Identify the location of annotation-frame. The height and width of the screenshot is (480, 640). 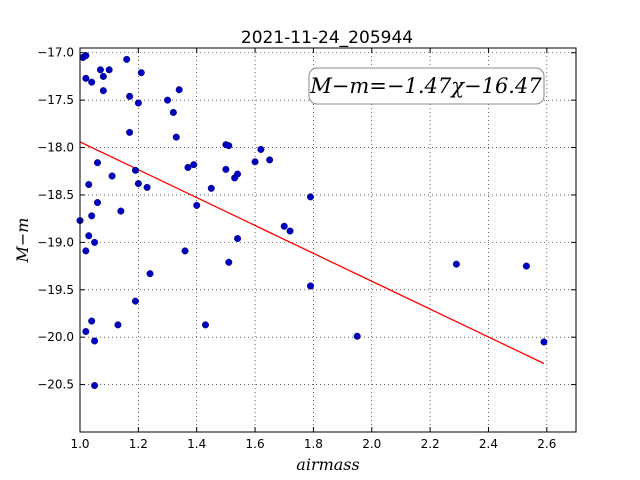
(426, 86).